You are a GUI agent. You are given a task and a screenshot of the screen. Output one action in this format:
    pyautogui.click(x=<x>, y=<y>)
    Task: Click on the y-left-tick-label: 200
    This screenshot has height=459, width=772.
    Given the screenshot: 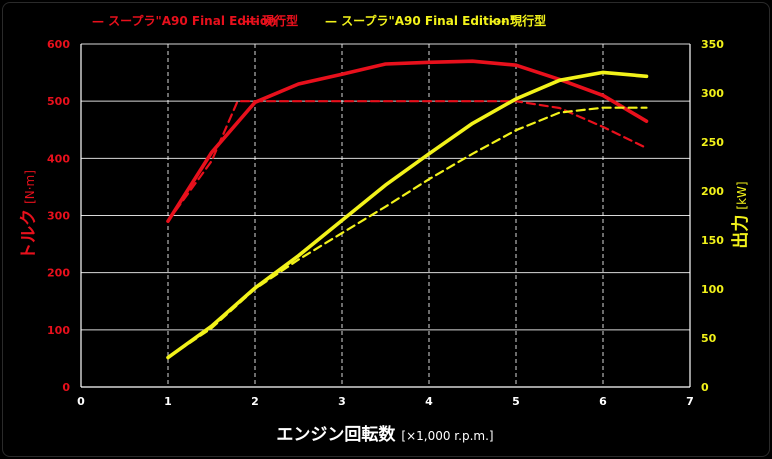 What is the action you would take?
    pyautogui.click(x=58, y=273)
    